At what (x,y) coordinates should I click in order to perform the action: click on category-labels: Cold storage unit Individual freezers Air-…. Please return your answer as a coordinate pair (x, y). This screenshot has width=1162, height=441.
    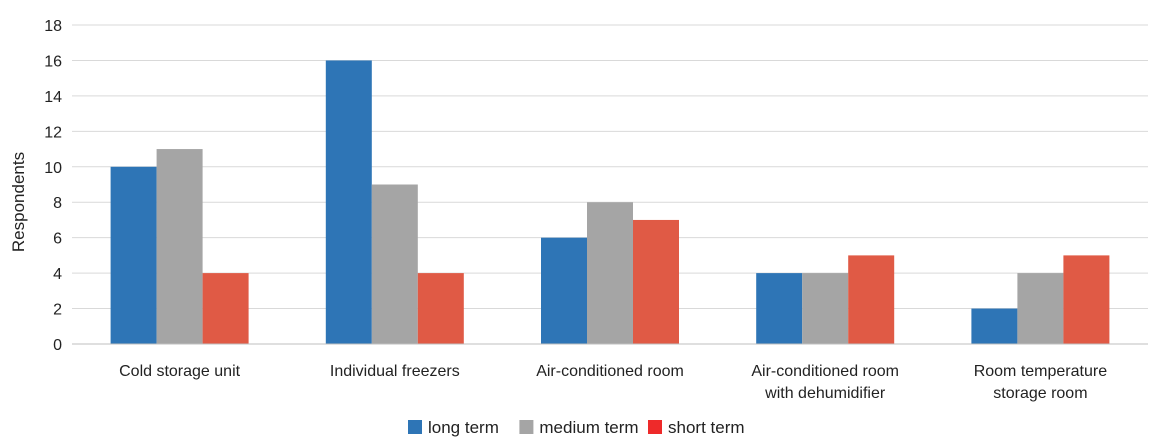
    Looking at the image, I should click on (613, 382).